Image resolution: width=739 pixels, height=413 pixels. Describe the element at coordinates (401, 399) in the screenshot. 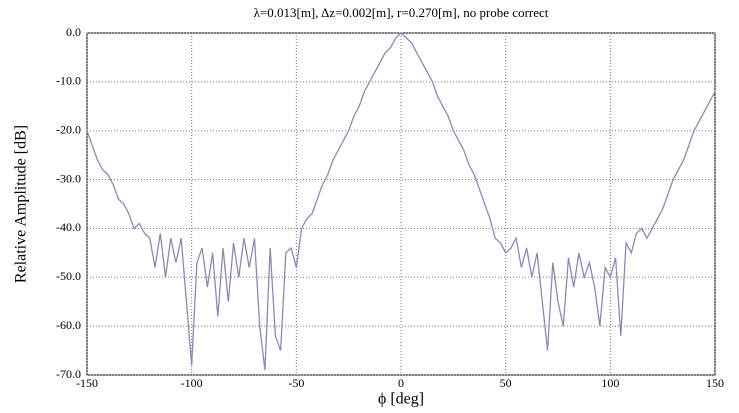

I see `x-axis-label: ϕ [deg]` at that location.